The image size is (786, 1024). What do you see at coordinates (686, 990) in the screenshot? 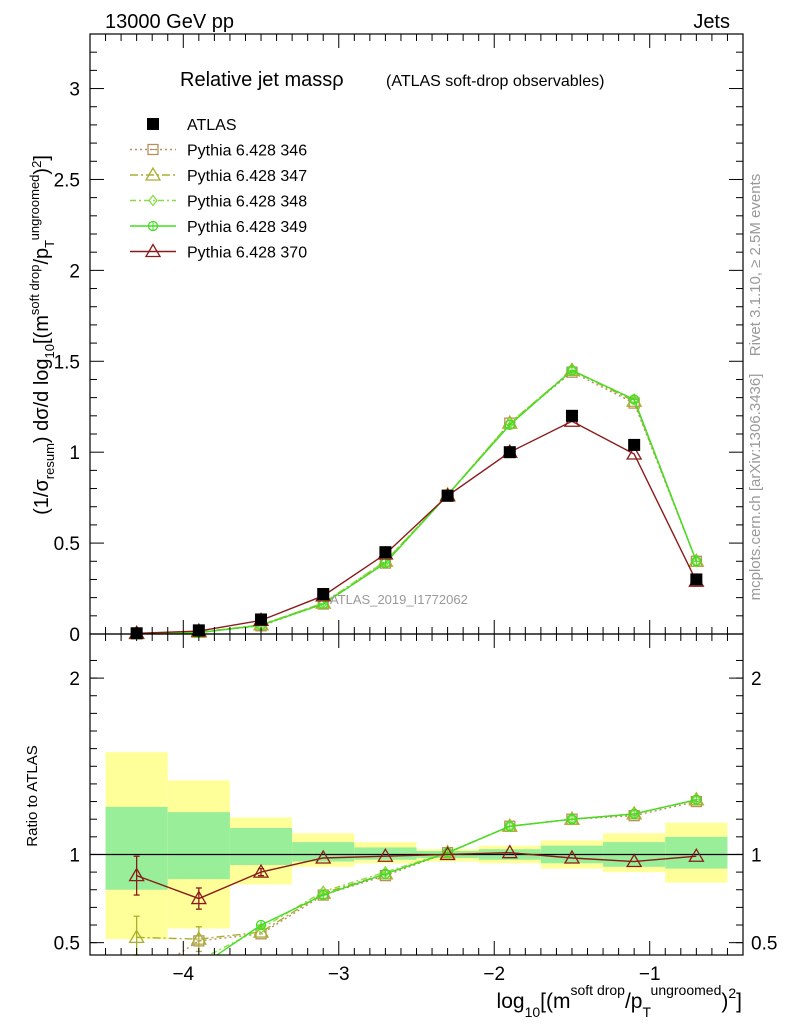
I see `x-label-sup: ungroomed` at bounding box center [686, 990].